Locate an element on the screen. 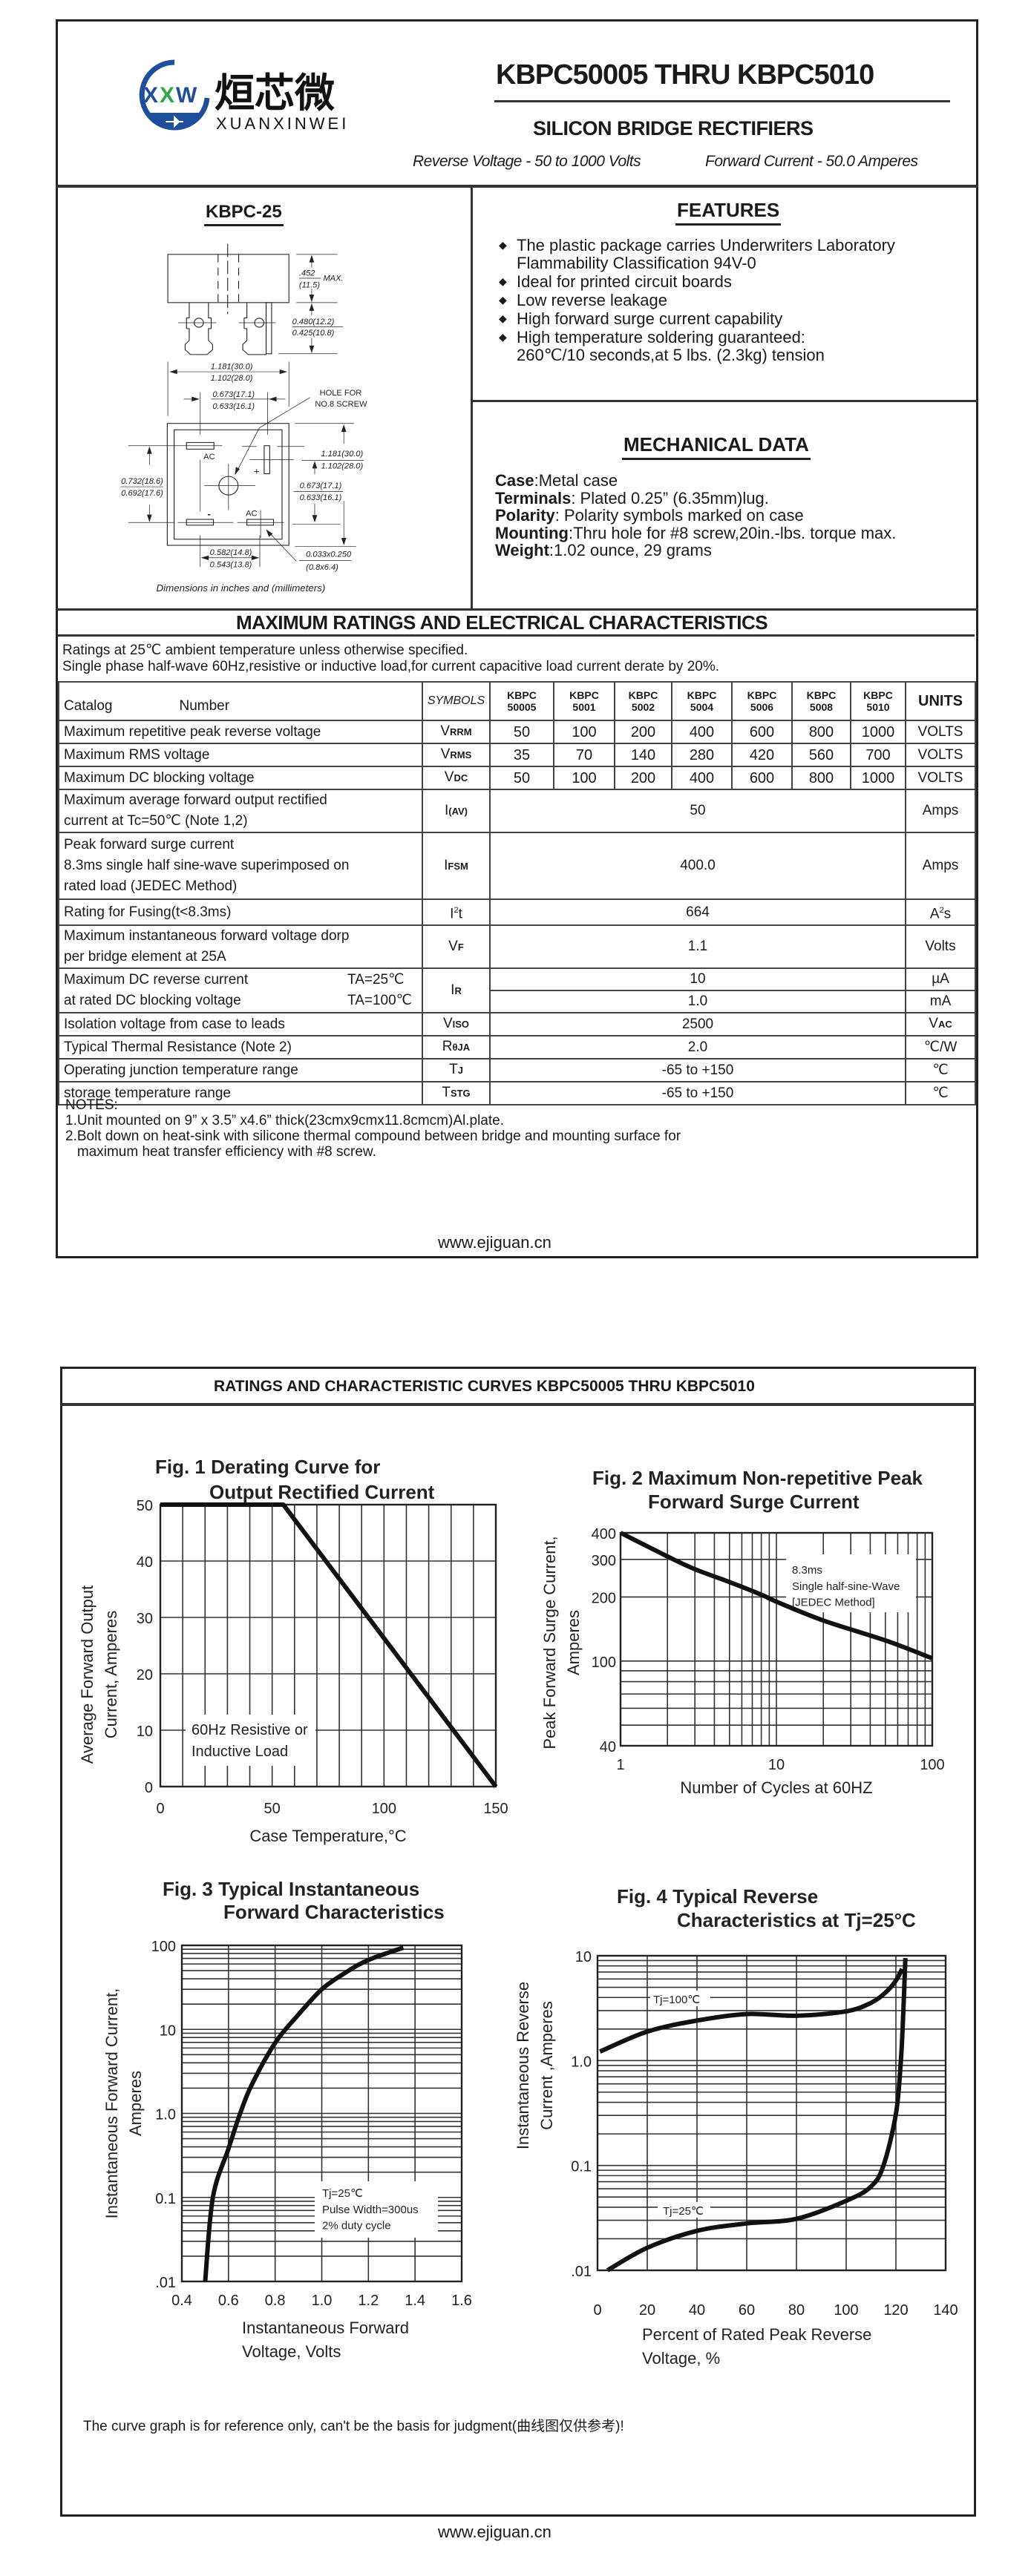 The image size is (1031, 2576). value-cell: 664 is located at coordinates (697, 912).